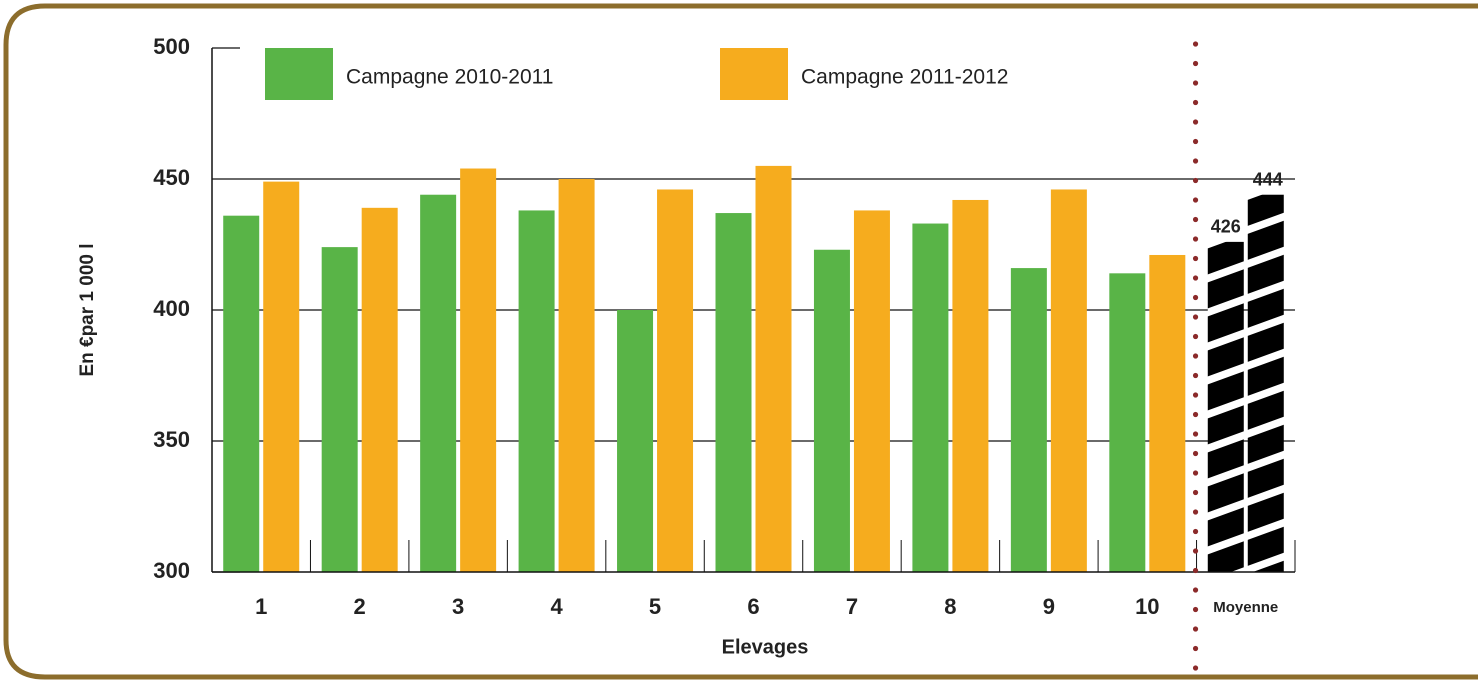  I want to click on x-tick-label: 9, so click(1049, 606).